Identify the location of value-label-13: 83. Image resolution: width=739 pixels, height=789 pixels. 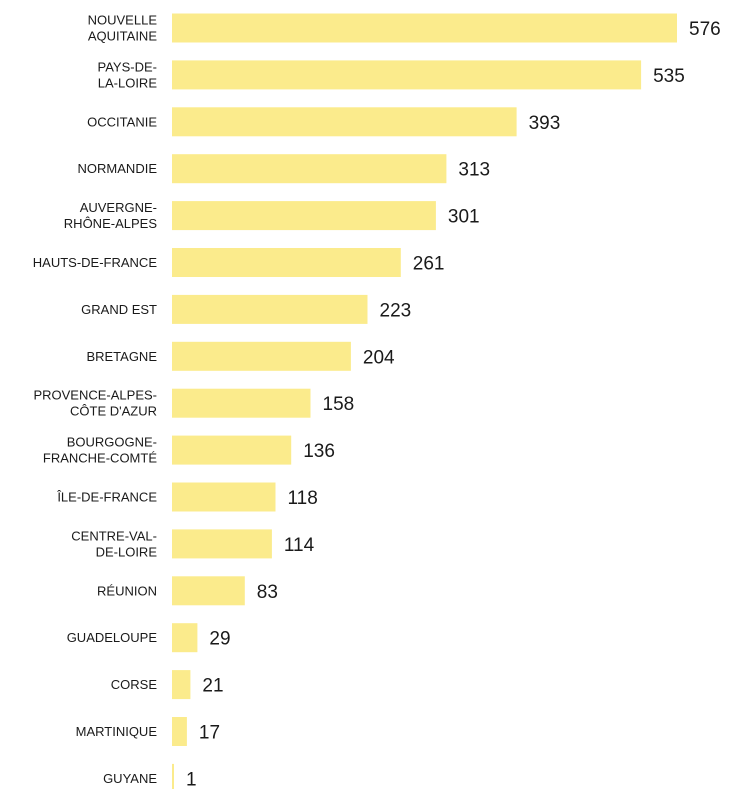
(267, 592).